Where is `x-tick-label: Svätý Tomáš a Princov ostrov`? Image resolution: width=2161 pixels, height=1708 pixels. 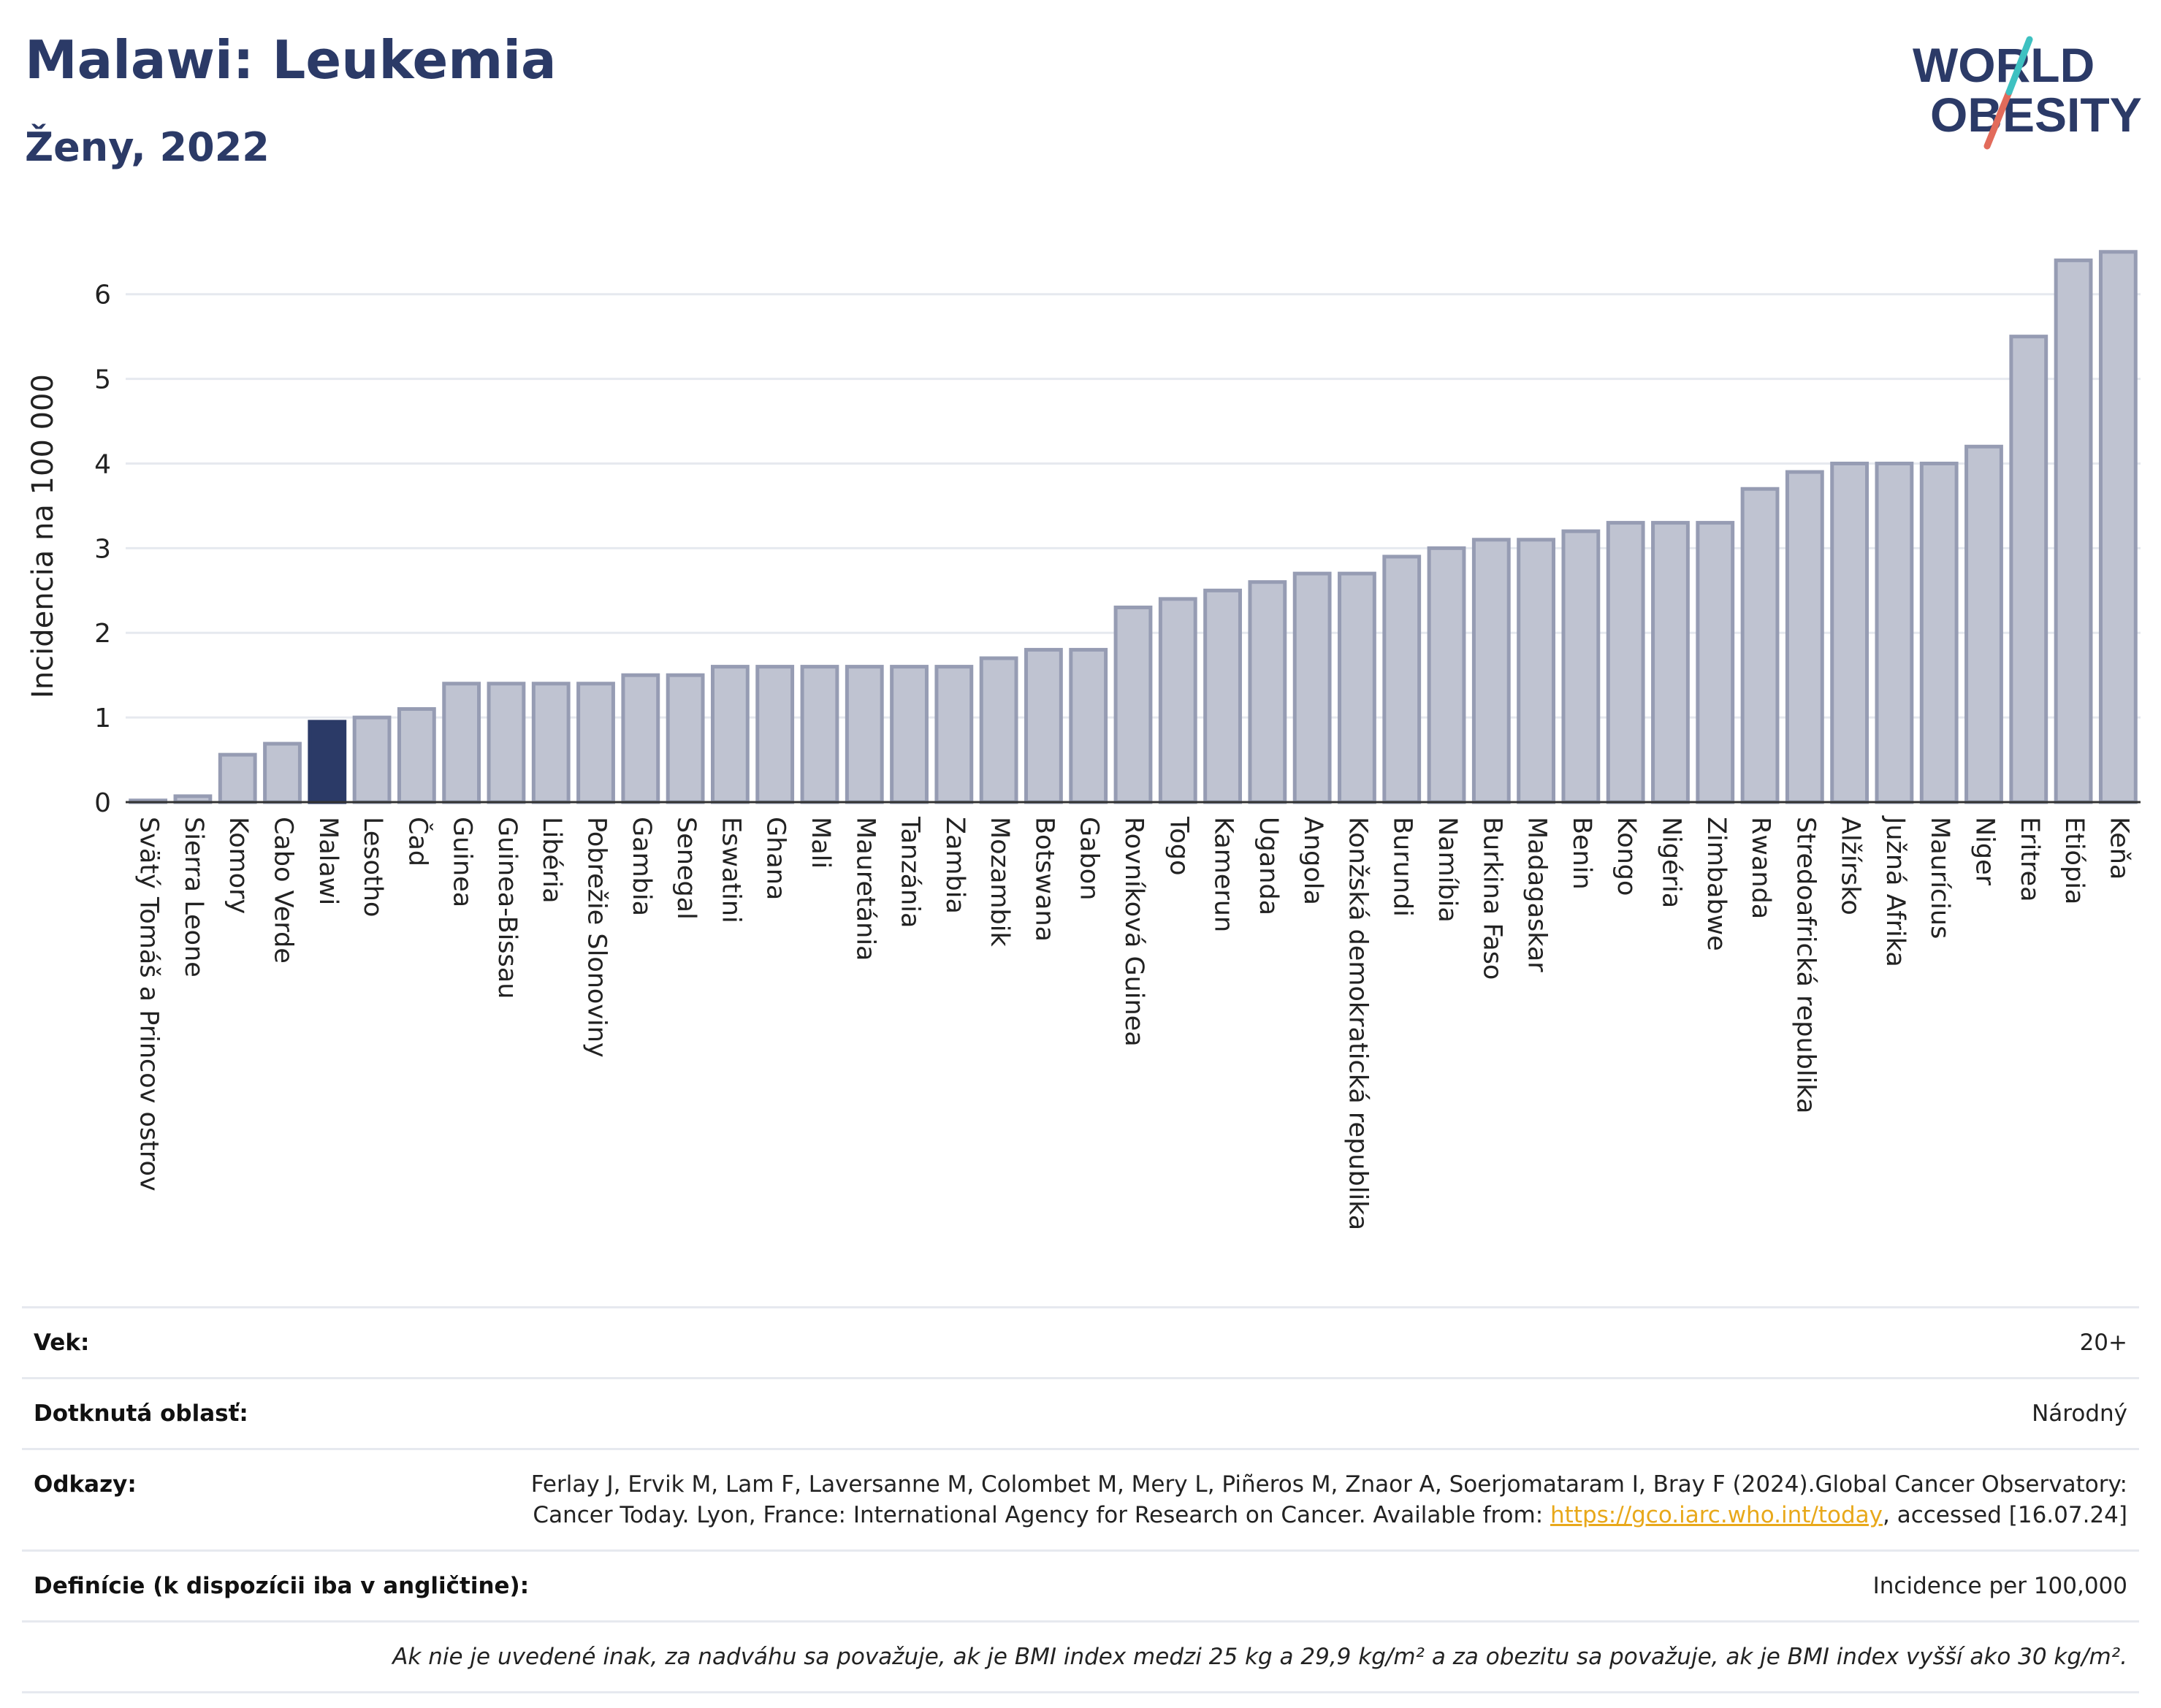 x-tick-label: Svätý Tomáš a Princov ostrov is located at coordinates (149, 1004).